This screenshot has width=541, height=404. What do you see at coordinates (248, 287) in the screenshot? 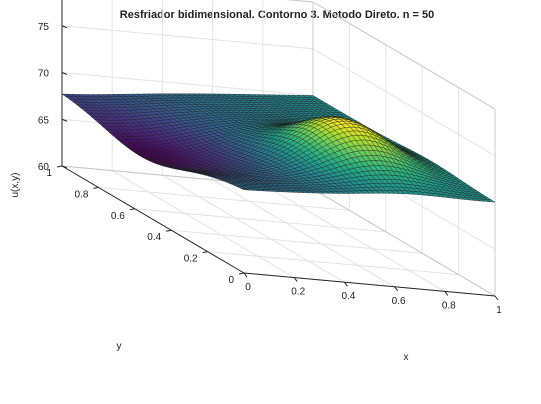
I see `x-tick-label: 0` at bounding box center [248, 287].